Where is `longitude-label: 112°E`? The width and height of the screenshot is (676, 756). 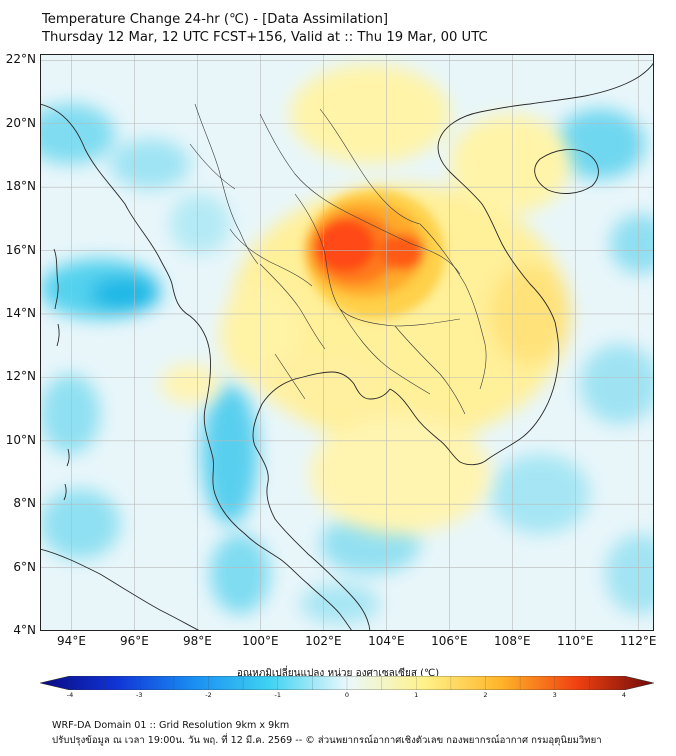 longitude-label: 112°E is located at coordinates (638, 641).